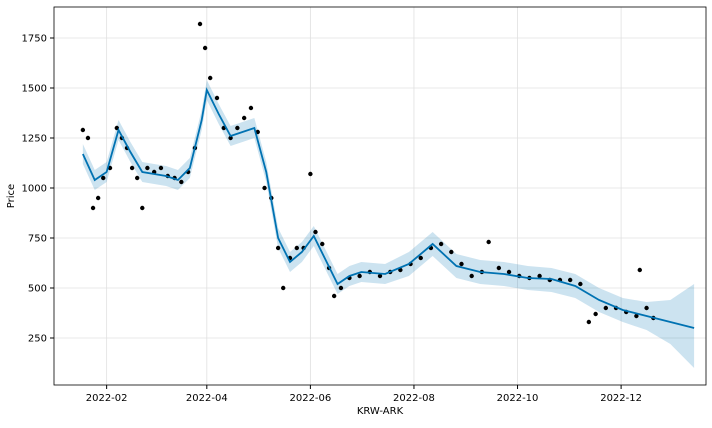 The image size is (712, 428). What do you see at coordinates (310, 398) in the screenshot?
I see `x-tick-label: 2022-06` at bounding box center [310, 398].